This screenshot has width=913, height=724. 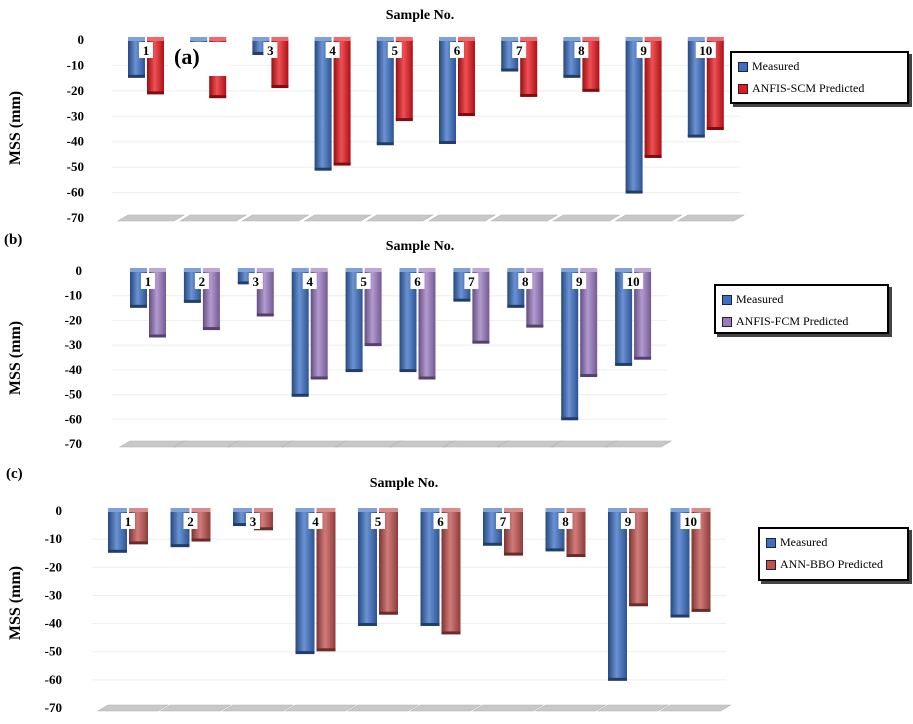 What do you see at coordinates (804, 542) in the screenshot?
I see `legend-label: Measured` at bounding box center [804, 542].